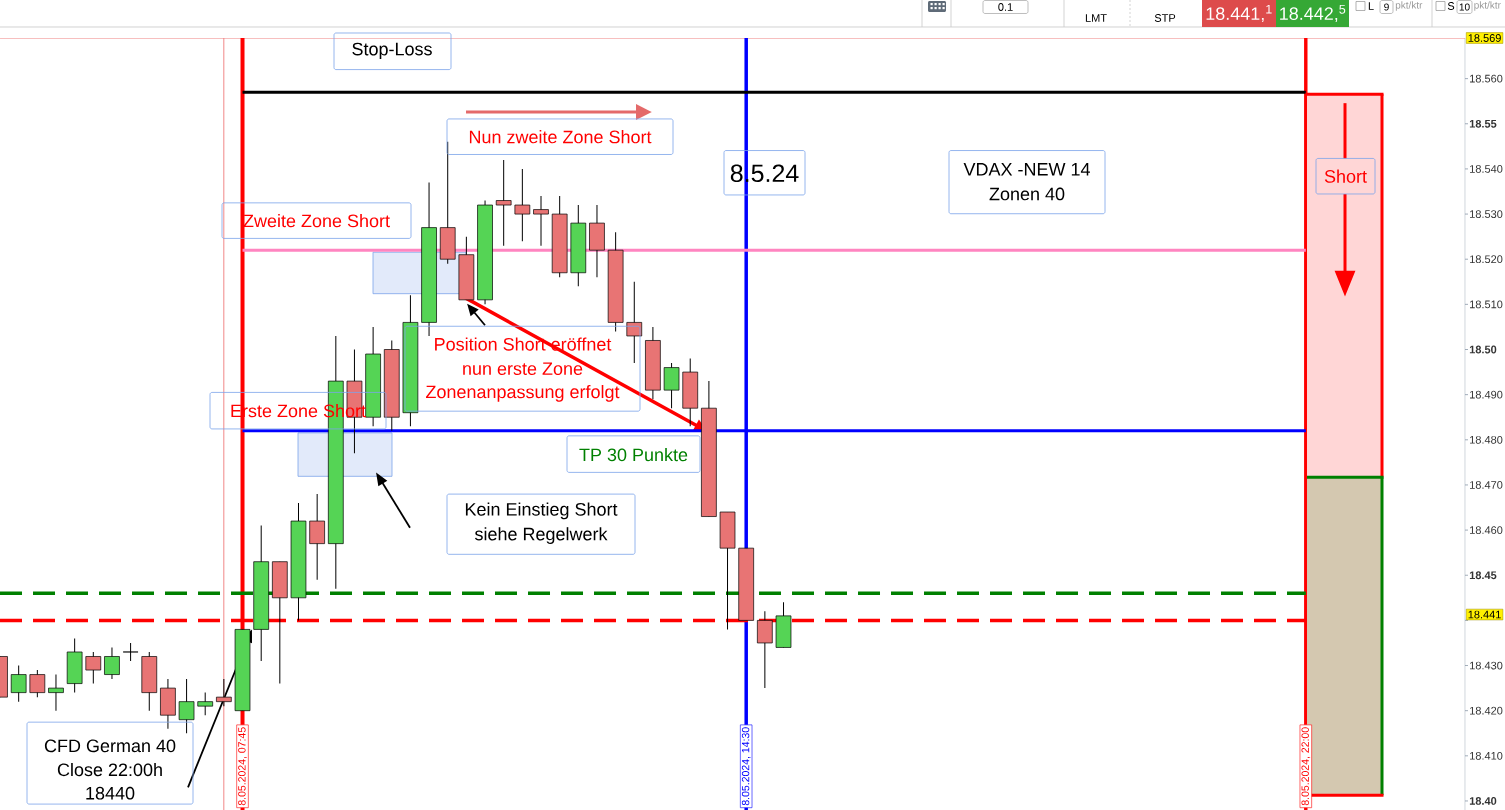 The height and width of the screenshot is (810, 1505). Describe the element at coordinates (523, 368) in the screenshot. I see `annotation: nun erste Zone` at that location.